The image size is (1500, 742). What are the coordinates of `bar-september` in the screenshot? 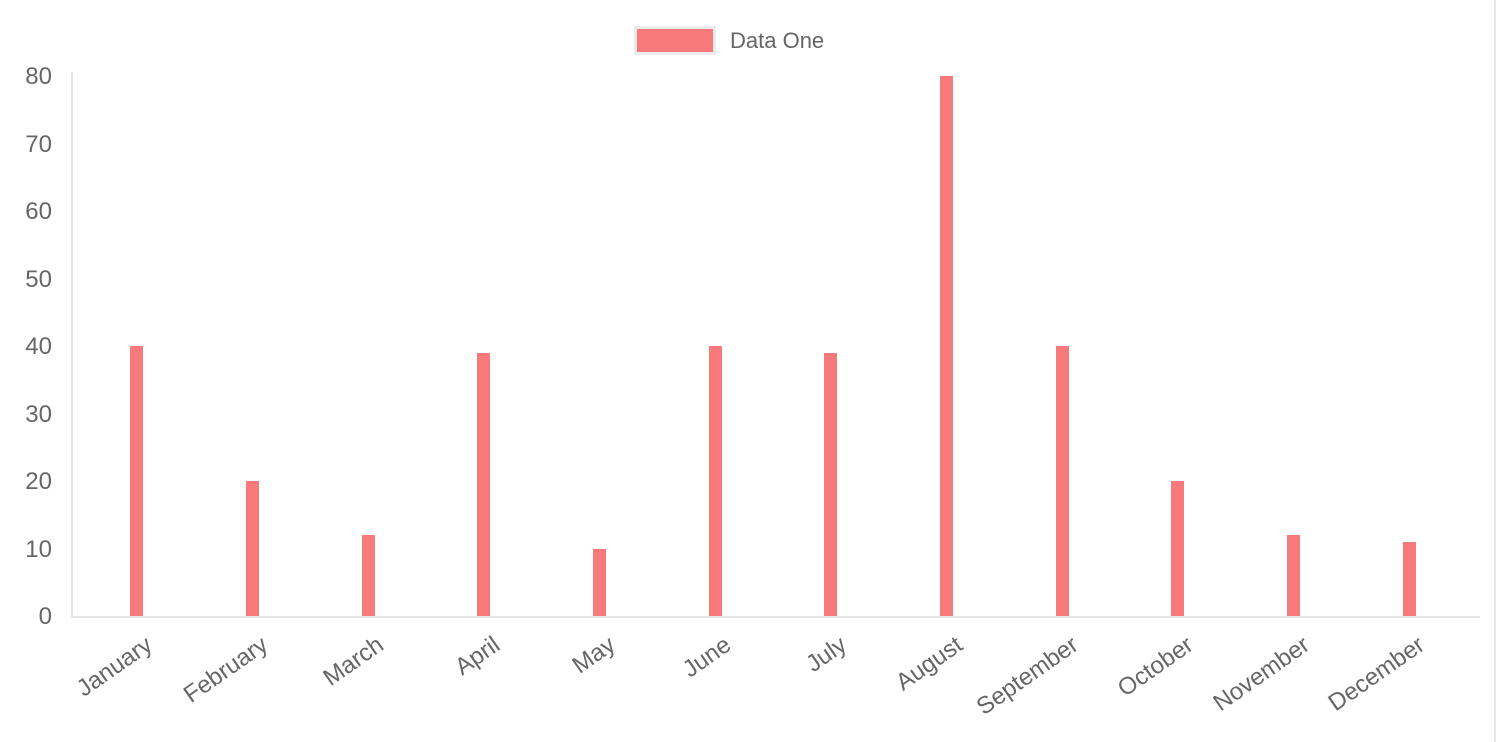 It's located at (1062, 481).